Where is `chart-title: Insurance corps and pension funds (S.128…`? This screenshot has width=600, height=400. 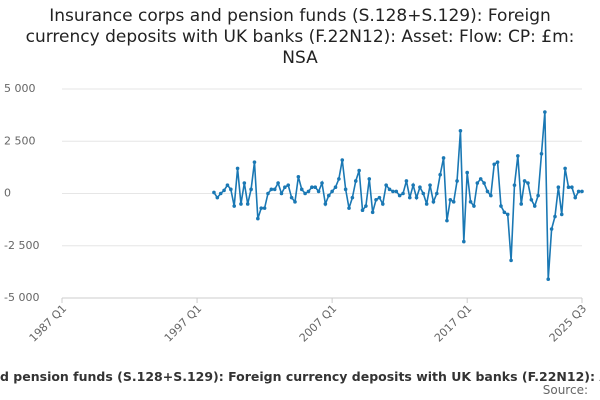 chart-title: Insurance corps and pension funds (S.128… is located at coordinates (300, 37).